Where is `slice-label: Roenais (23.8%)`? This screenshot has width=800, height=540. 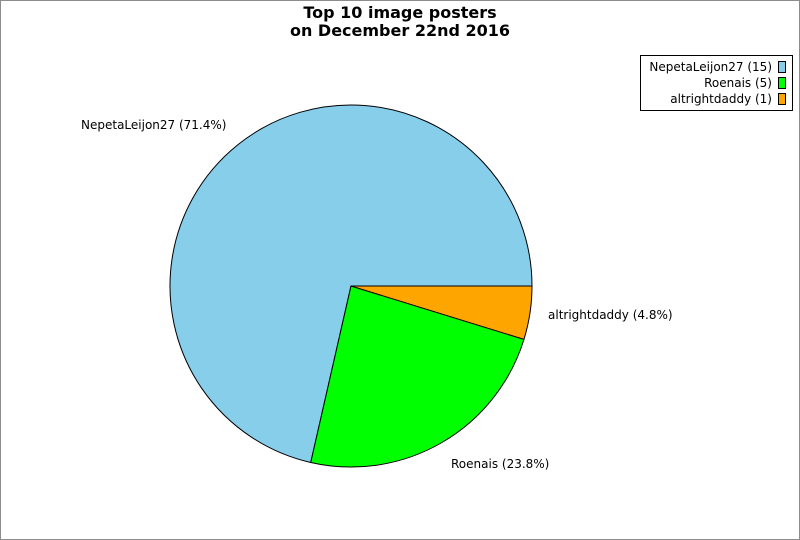 slice-label: Roenais (23.8%) is located at coordinates (500, 464).